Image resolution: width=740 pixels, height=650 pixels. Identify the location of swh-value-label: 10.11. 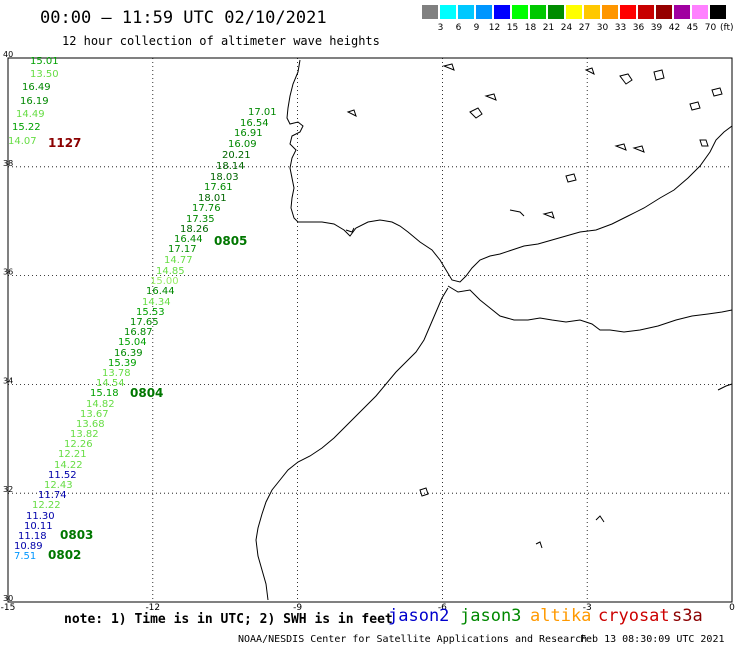
(38, 526).